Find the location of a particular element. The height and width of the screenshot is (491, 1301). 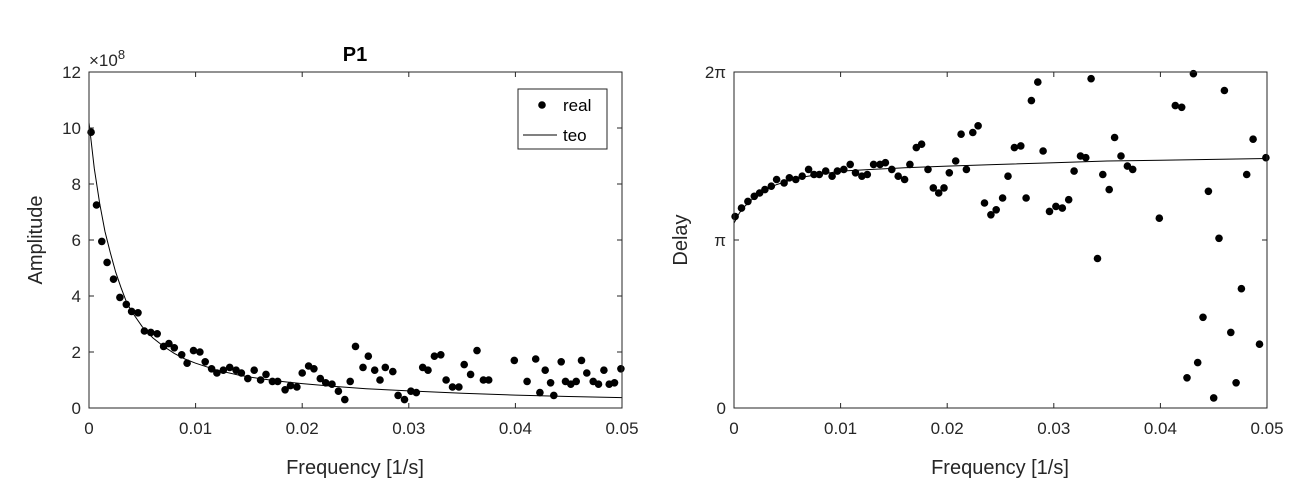

y-tick-label: 6 is located at coordinates (76, 240).